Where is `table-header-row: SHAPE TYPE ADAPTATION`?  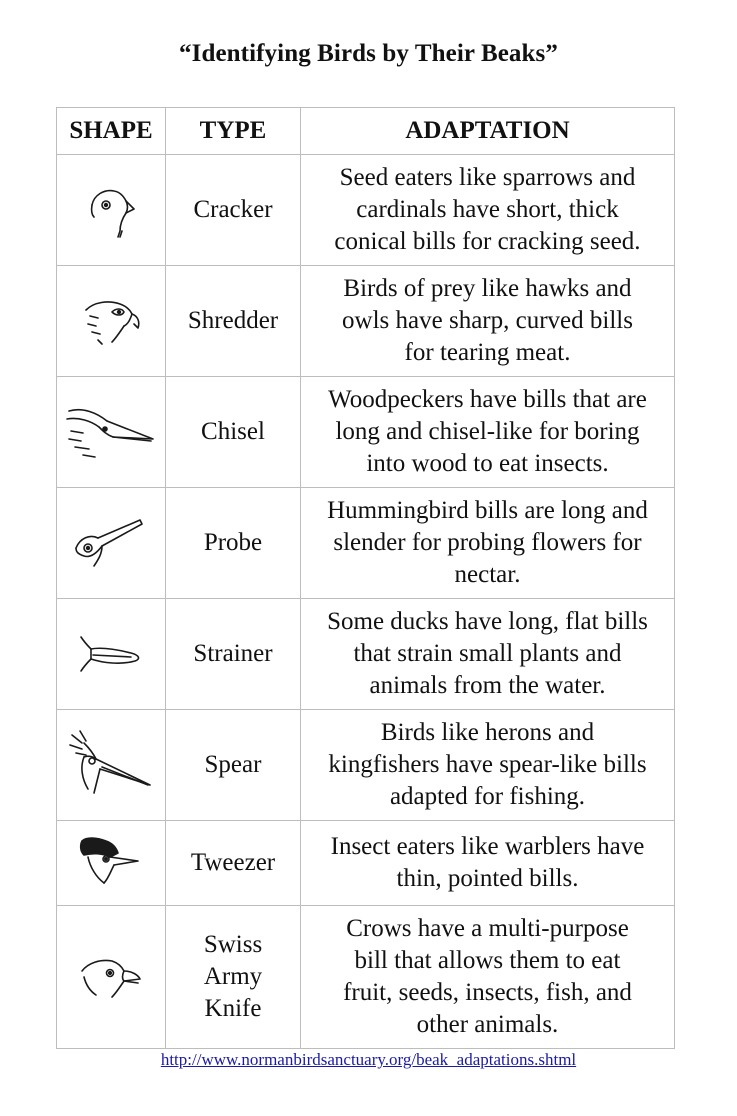 table-header-row: SHAPE TYPE ADAPTATION is located at coordinates (365, 131).